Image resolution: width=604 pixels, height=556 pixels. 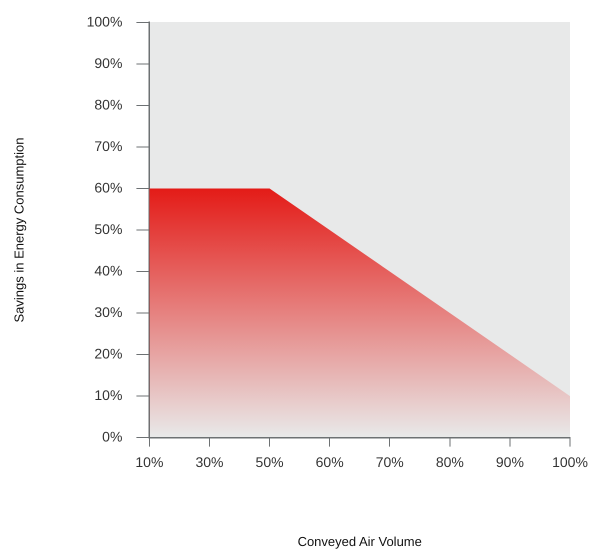 What do you see at coordinates (570, 462) in the screenshot?
I see `x-tick-label: 100%` at bounding box center [570, 462].